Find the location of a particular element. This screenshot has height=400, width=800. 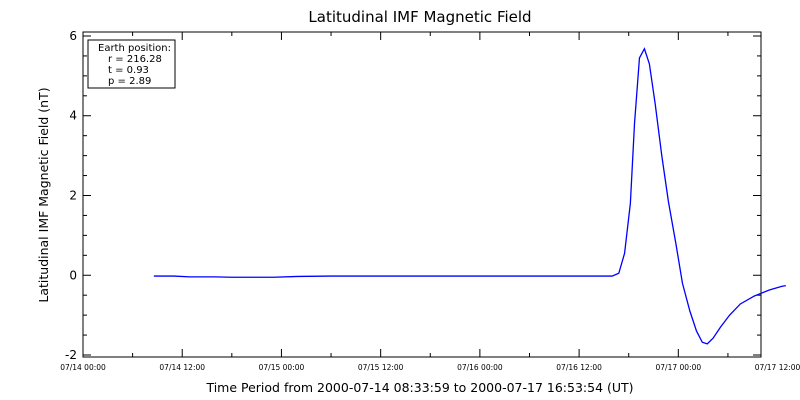

y-tick-label: -2 is located at coordinates (71, 355).